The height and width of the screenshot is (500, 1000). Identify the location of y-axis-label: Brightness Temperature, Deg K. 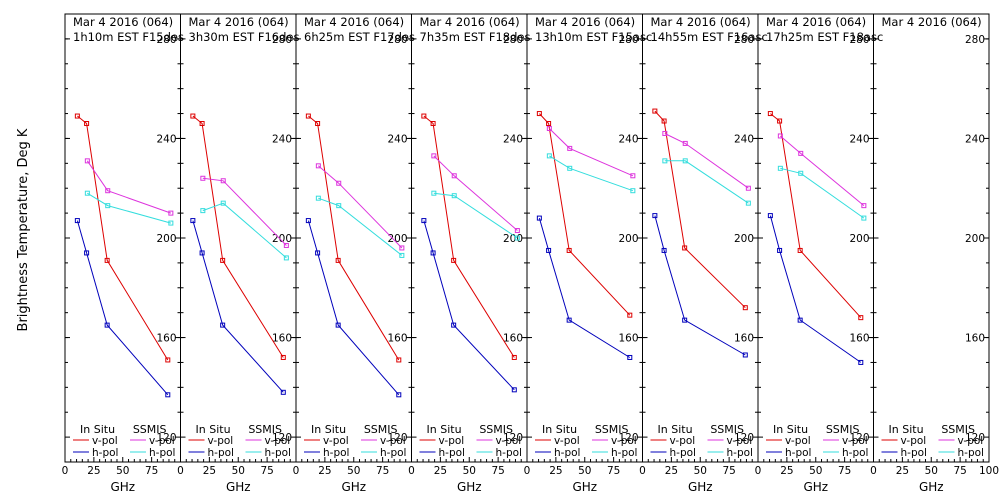
(23, 229).